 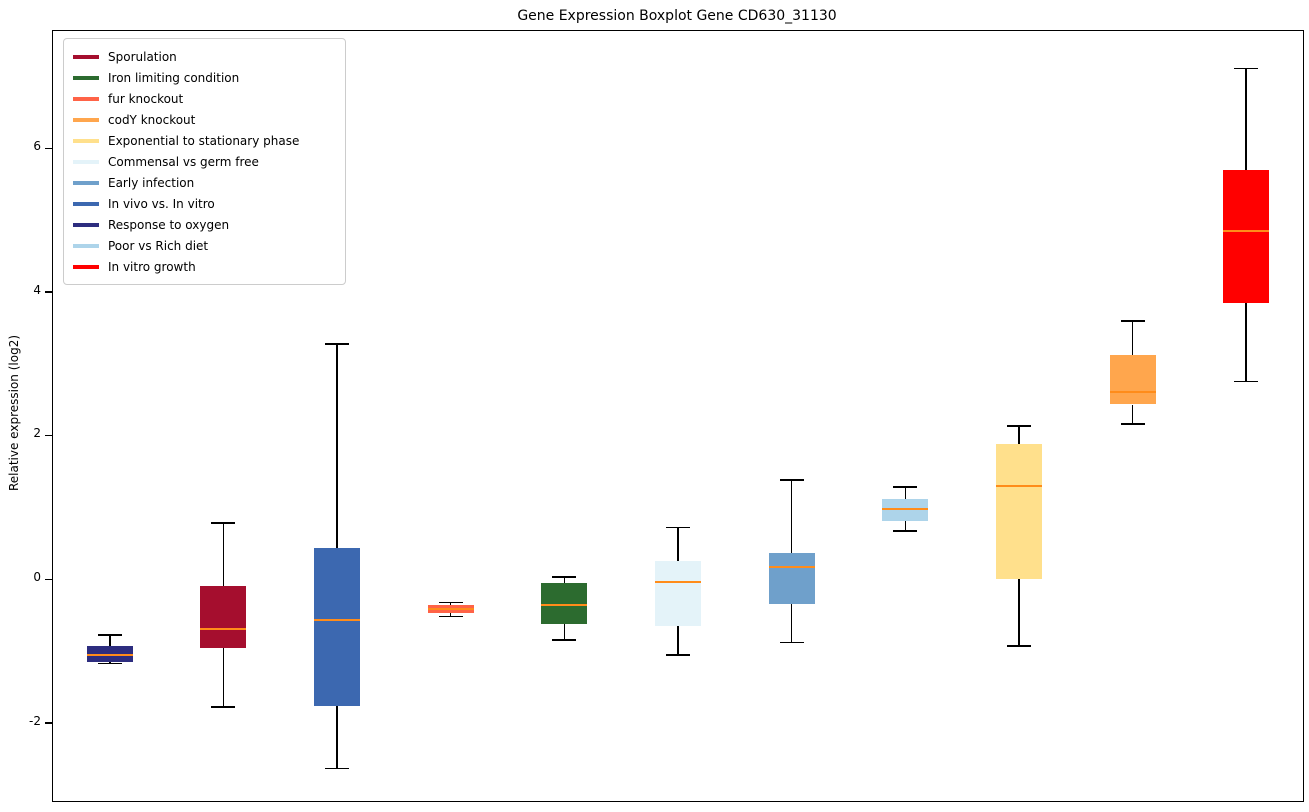 I want to click on y-tick-label: 4, so click(x=37, y=289).